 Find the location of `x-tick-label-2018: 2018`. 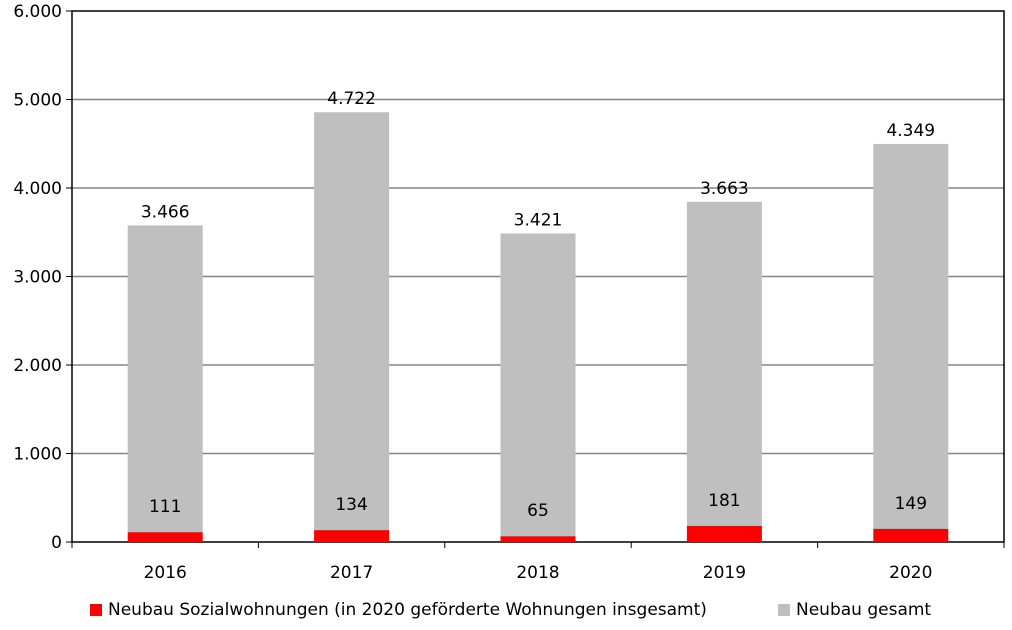

x-tick-label-2018: 2018 is located at coordinates (537, 573).